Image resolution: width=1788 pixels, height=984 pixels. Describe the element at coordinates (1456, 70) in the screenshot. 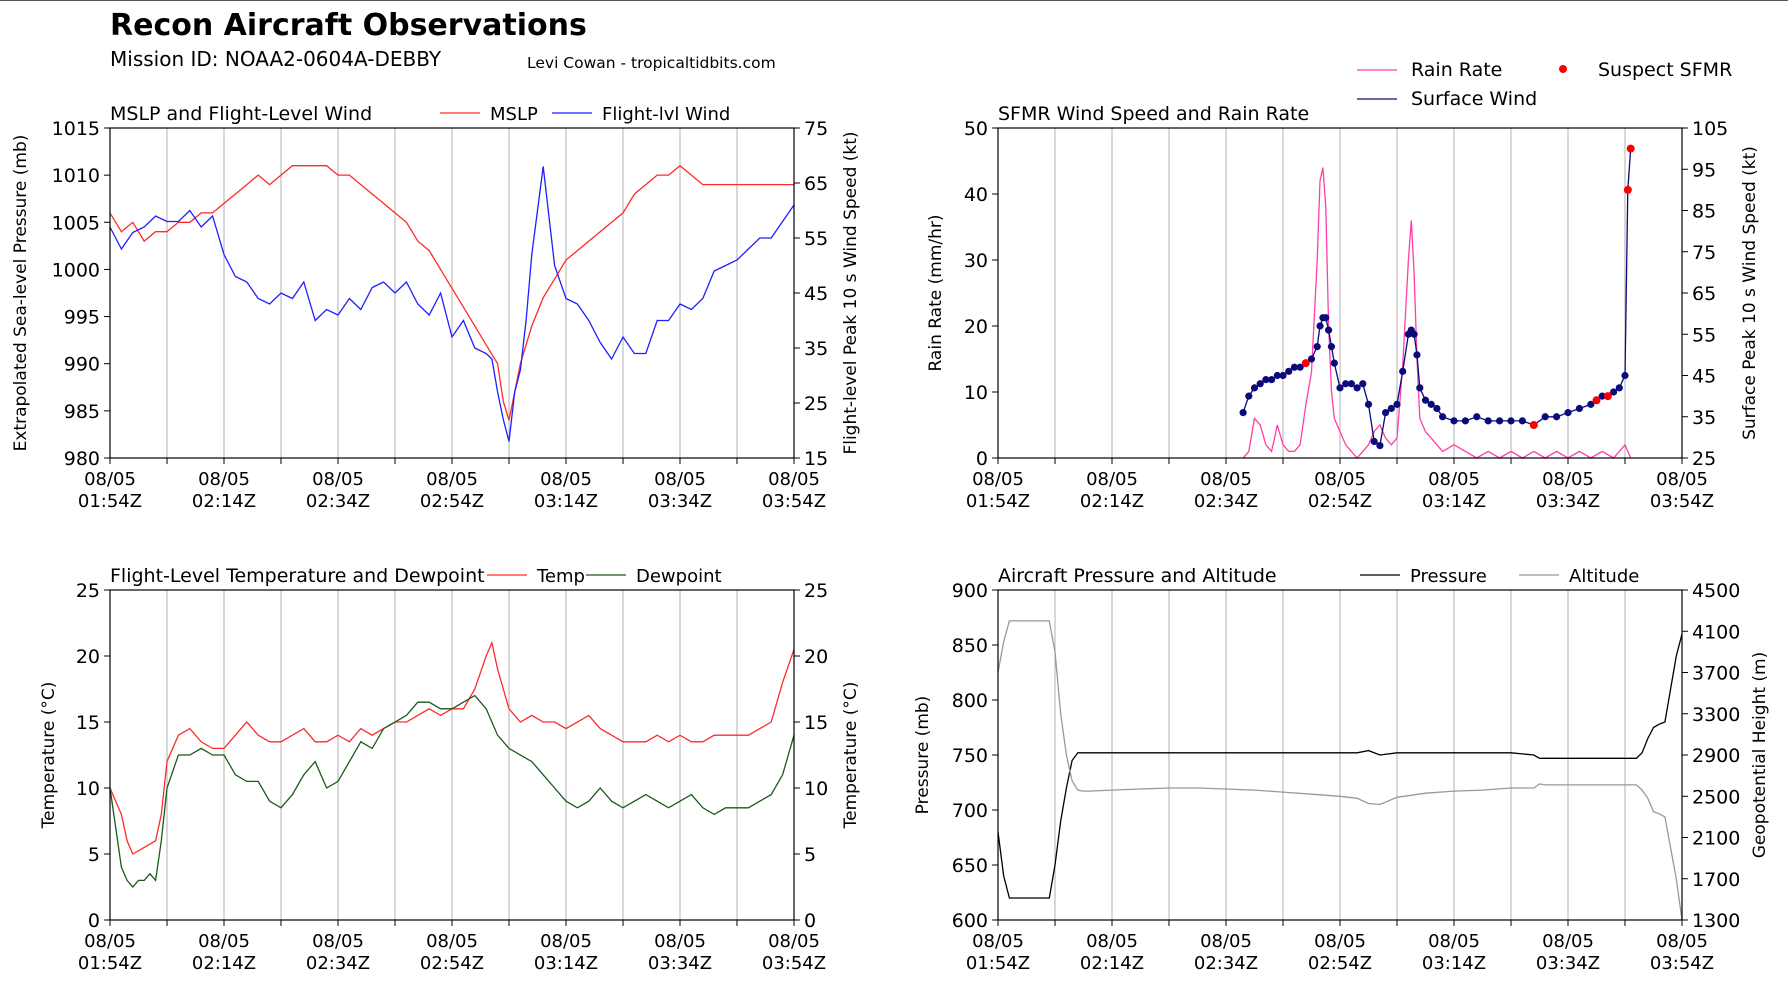

I see `legend-rain-rate-label: Rain Rate` at that location.